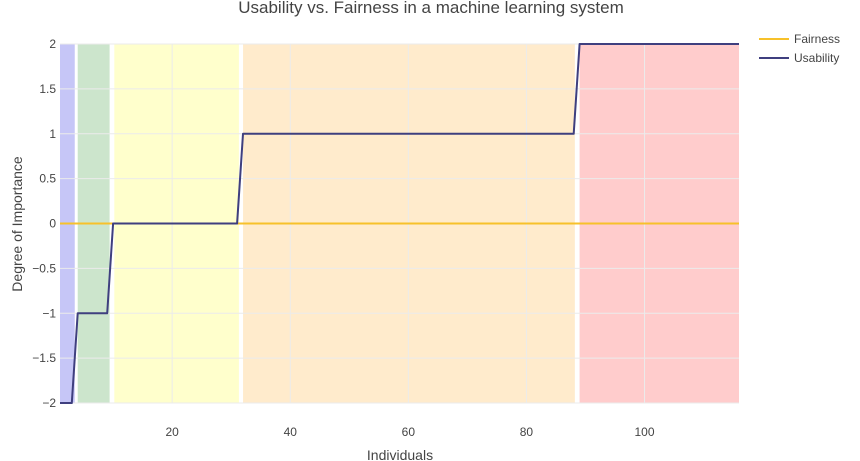 This screenshot has width=860, height=461. What do you see at coordinates (817, 39) in the screenshot?
I see `legend-label-fairness: Fairness` at bounding box center [817, 39].